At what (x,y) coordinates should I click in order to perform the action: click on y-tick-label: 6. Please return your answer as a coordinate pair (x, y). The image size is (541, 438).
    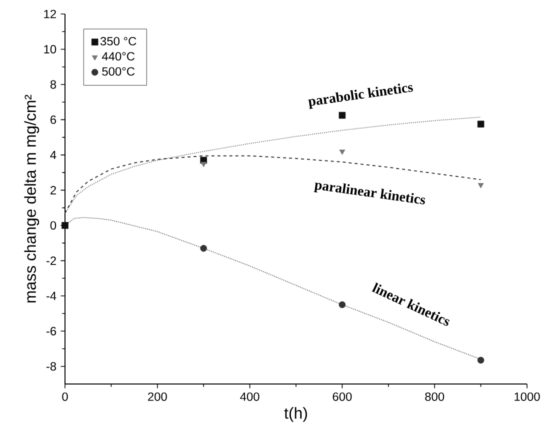
    Looking at the image, I should click on (53, 119).